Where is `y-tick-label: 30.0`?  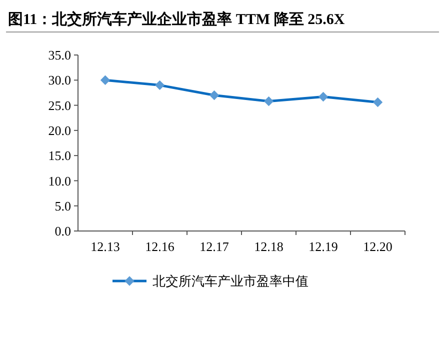
y-tick-label: 30.0 is located at coordinates (59, 80).